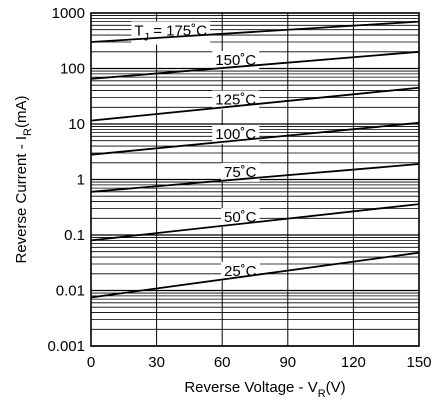 The width and height of the screenshot is (439, 410). What do you see at coordinates (156, 362) in the screenshot?
I see `x-tick-label: 30` at bounding box center [156, 362].